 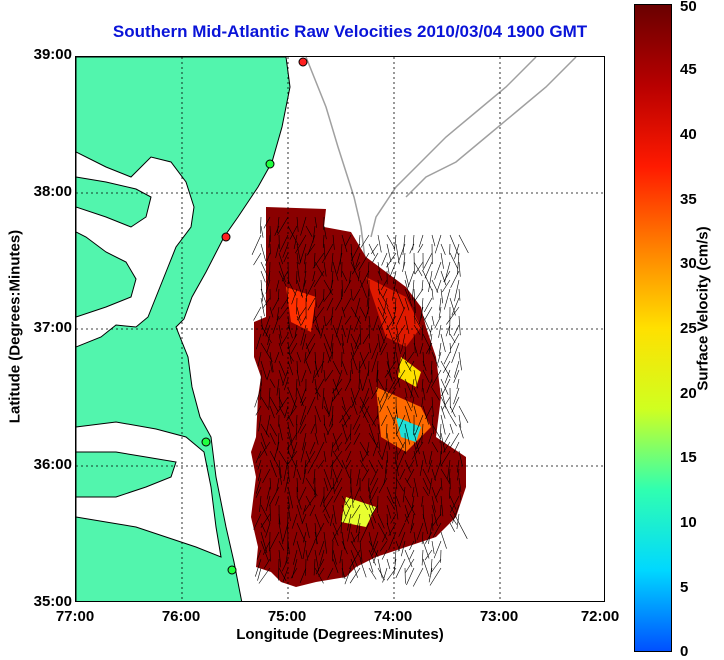 What do you see at coordinates (653, 328) in the screenshot?
I see `colorbar` at bounding box center [653, 328].